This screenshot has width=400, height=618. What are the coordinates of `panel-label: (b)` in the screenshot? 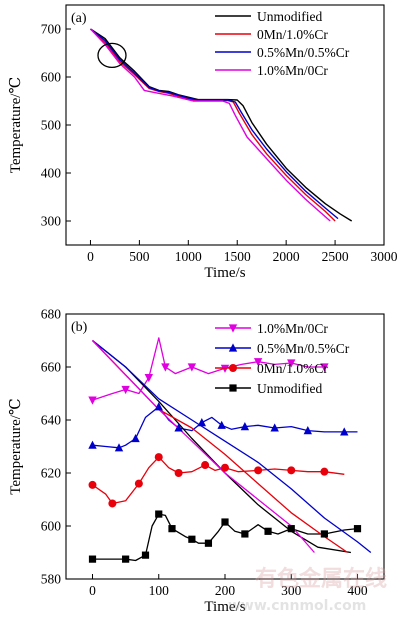 It's located at (79, 327).